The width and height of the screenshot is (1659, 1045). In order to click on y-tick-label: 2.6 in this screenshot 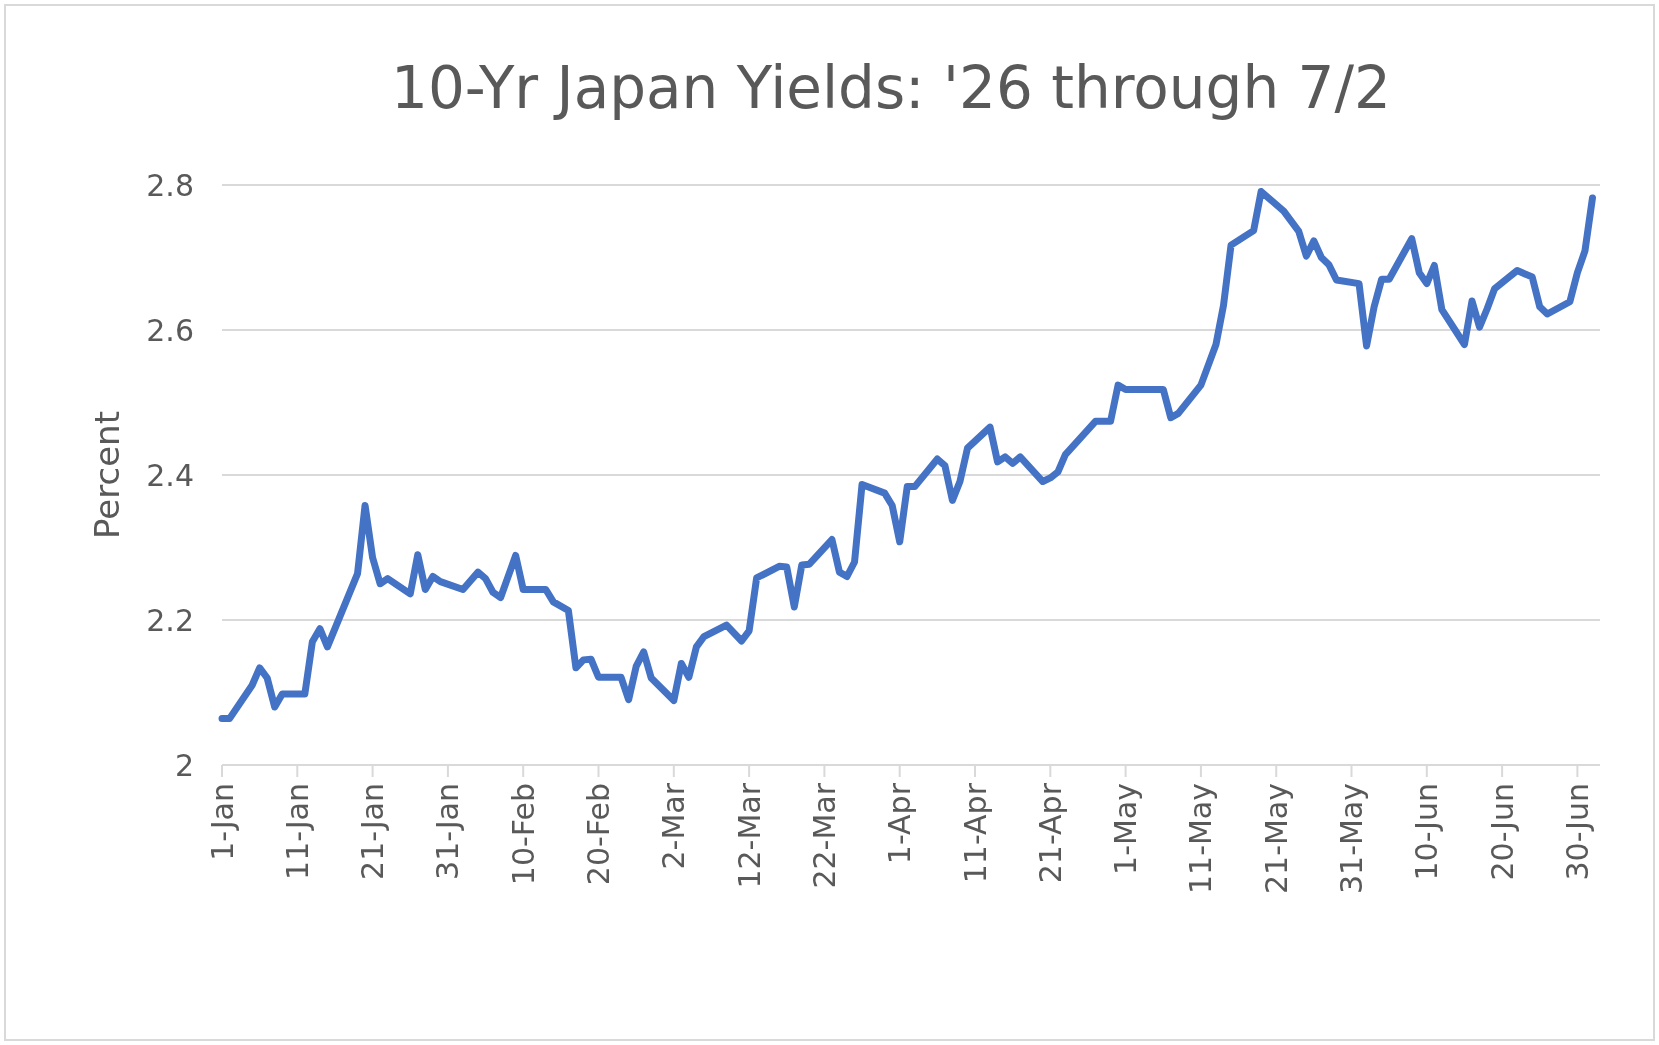, I will do `click(170, 330)`.